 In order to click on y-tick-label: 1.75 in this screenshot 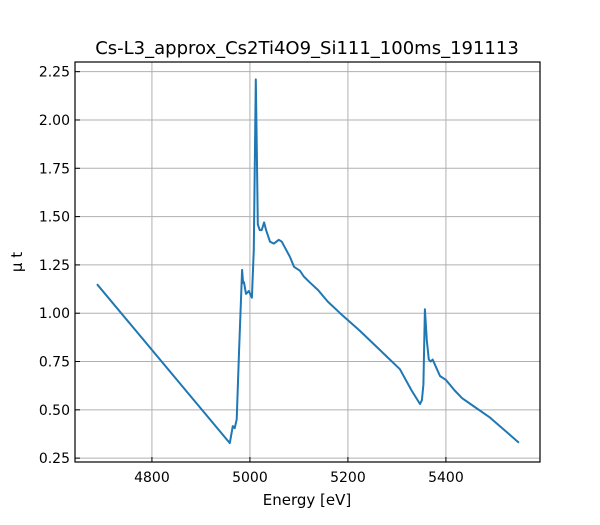, I will do `click(54, 169)`.